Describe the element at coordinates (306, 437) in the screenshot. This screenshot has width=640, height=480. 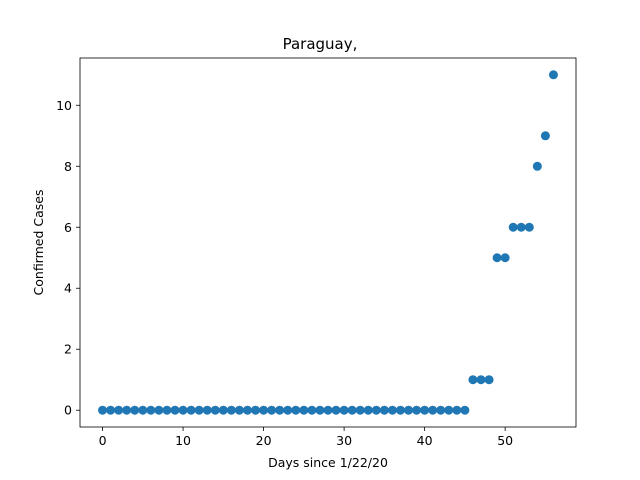
I see `x-axis-ticks: 0 10 20 30 40 50` at that location.